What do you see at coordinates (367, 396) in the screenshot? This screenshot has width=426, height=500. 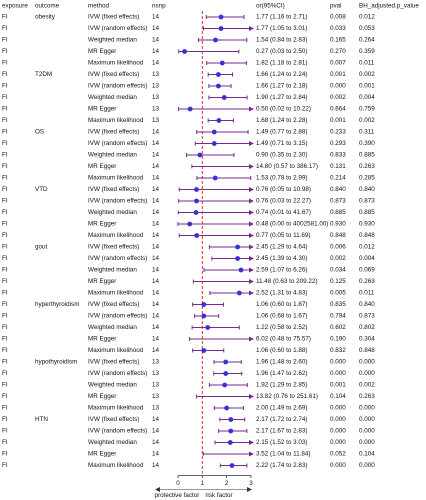 I see `bh-pval: 0.263` at bounding box center [367, 396].